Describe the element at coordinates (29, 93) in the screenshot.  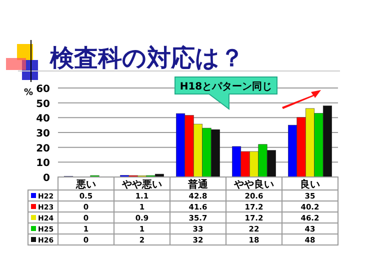
I see `y-axis-title: %` at that location.